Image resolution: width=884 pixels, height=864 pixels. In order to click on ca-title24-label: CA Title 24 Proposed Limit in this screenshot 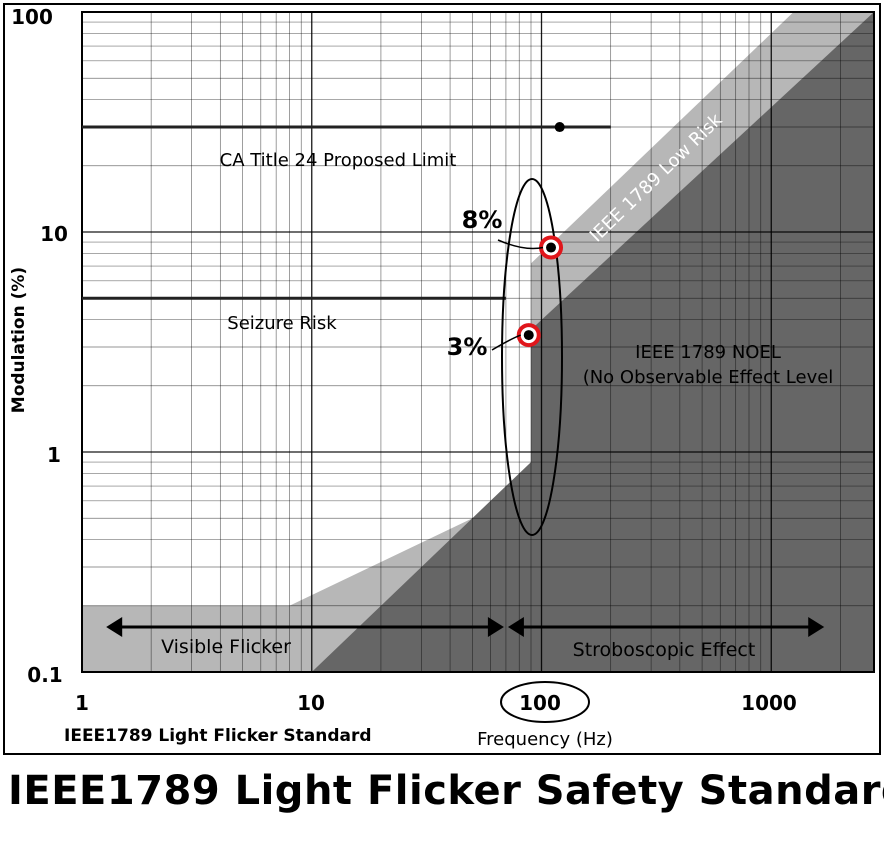, I will do `click(338, 160)`.